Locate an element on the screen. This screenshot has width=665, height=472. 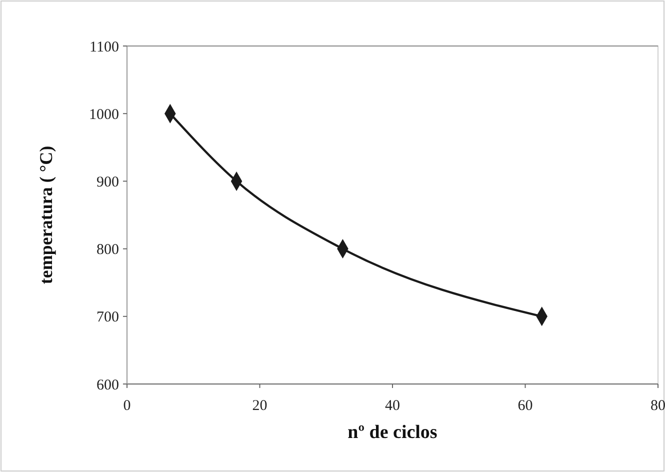
x-tick-label: 80 is located at coordinates (657, 406).